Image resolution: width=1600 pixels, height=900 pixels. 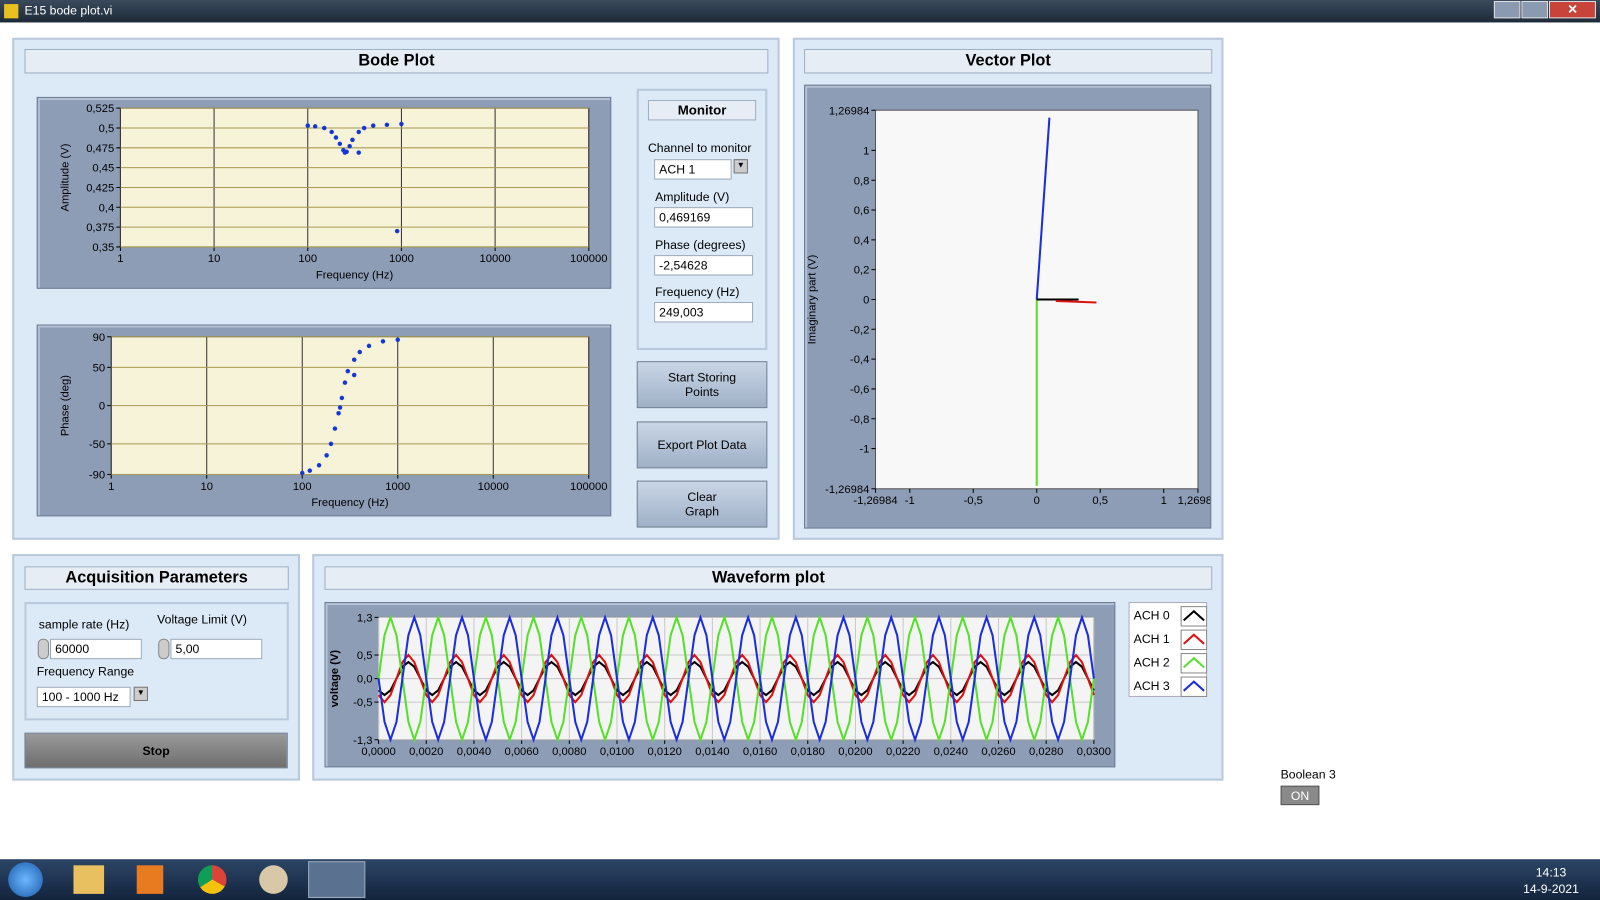 I want to click on stop-button: Stop, so click(x=156, y=750).